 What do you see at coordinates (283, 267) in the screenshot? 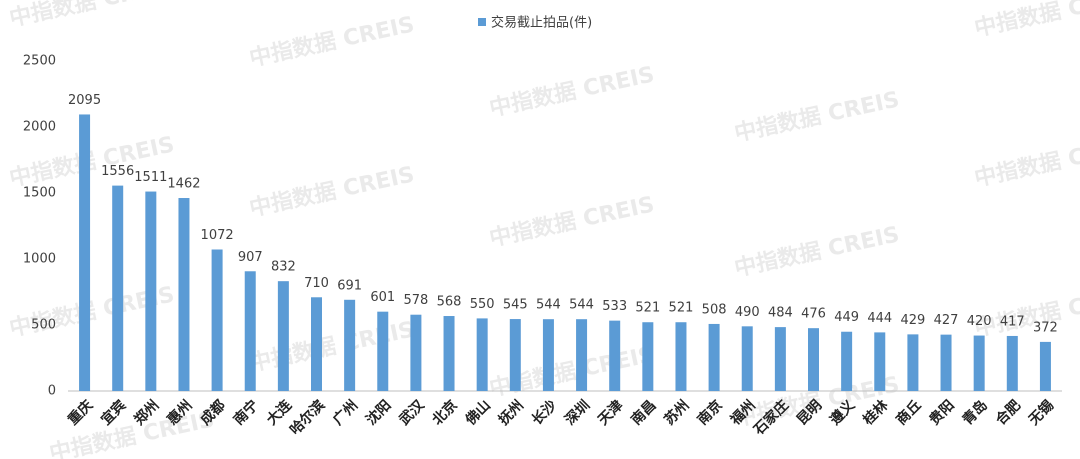
I see `data-label: 832` at bounding box center [283, 267].